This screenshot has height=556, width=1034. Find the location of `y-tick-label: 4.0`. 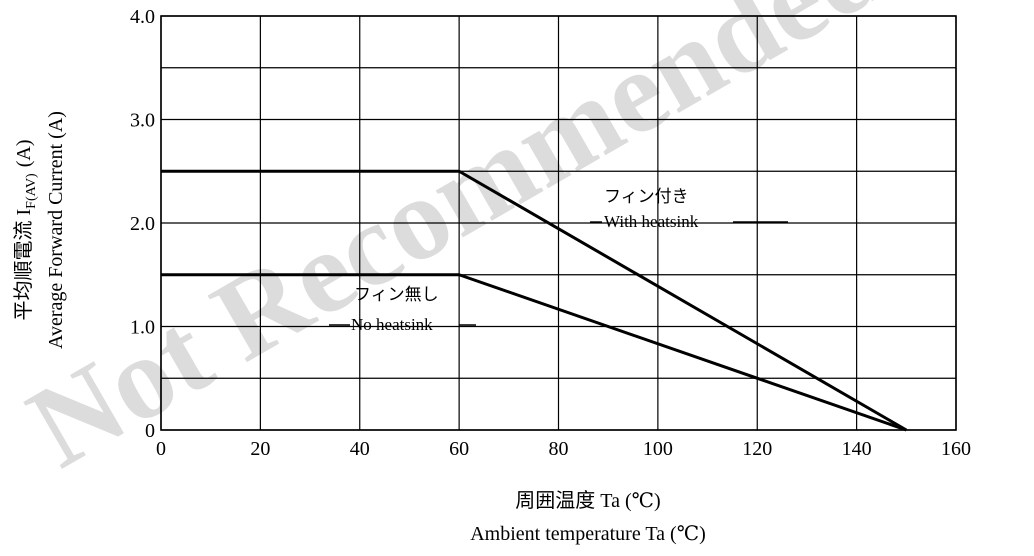

y-tick-label: 4.0 is located at coordinates (142, 17).